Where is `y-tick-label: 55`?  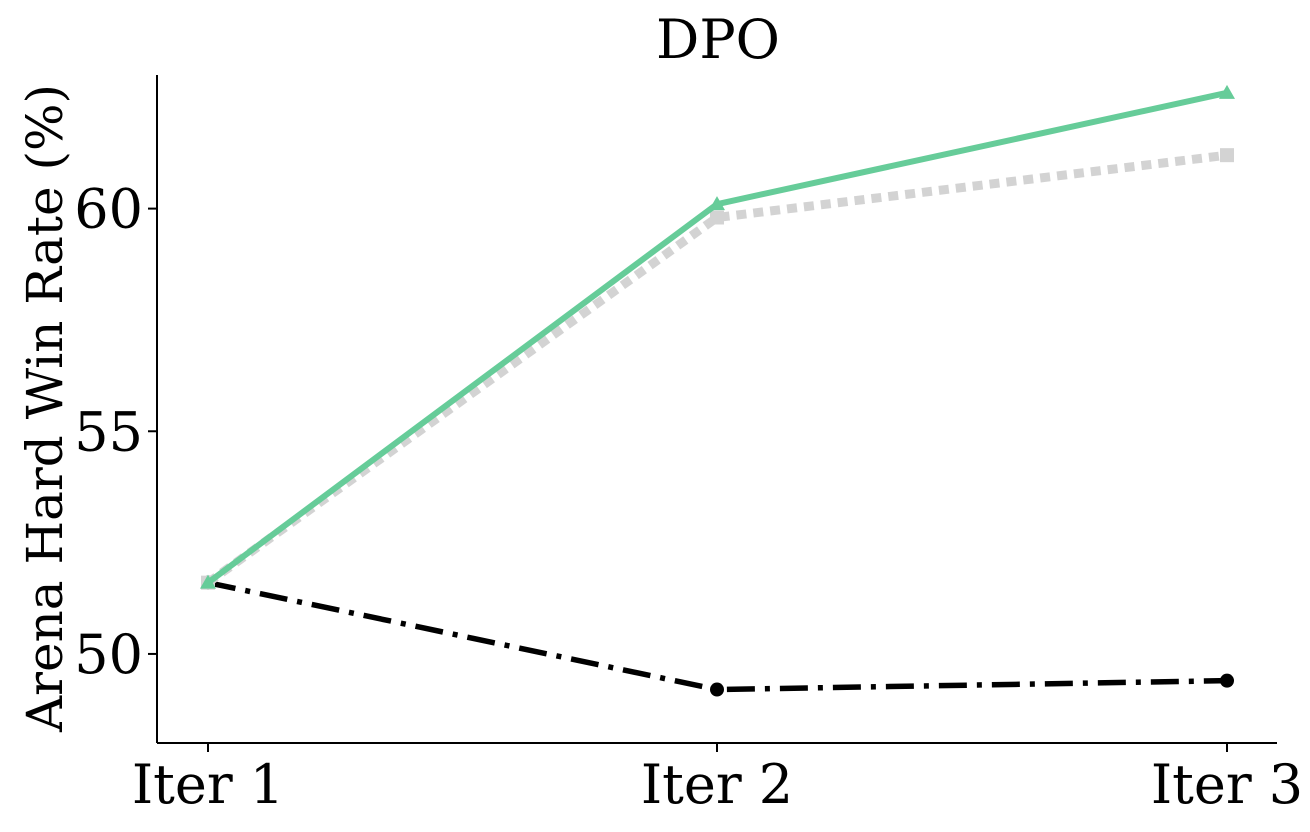 y-tick-label: 55 is located at coordinates (108, 431).